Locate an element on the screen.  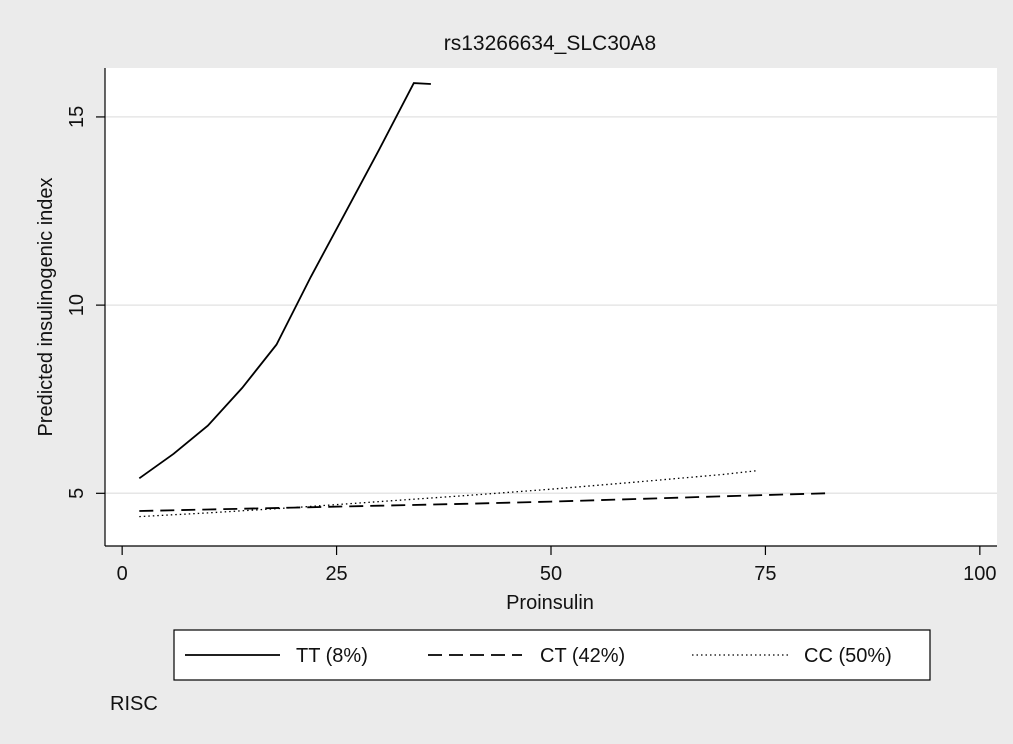
y-ticks: 5 10 15 is located at coordinates (85, 302).